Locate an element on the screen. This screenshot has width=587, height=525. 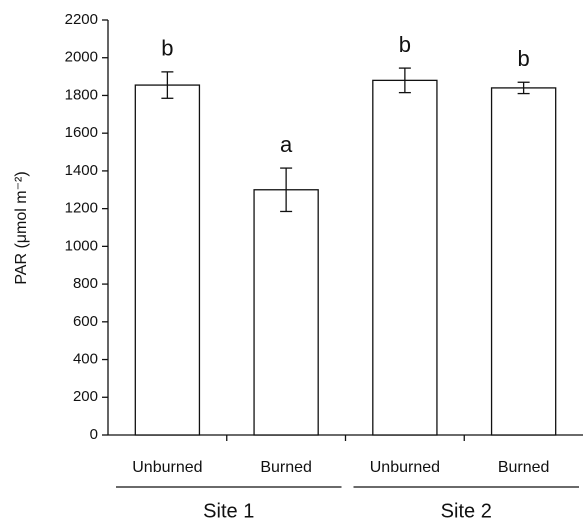
y-tick-label: 200 is located at coordinates (85, 396).